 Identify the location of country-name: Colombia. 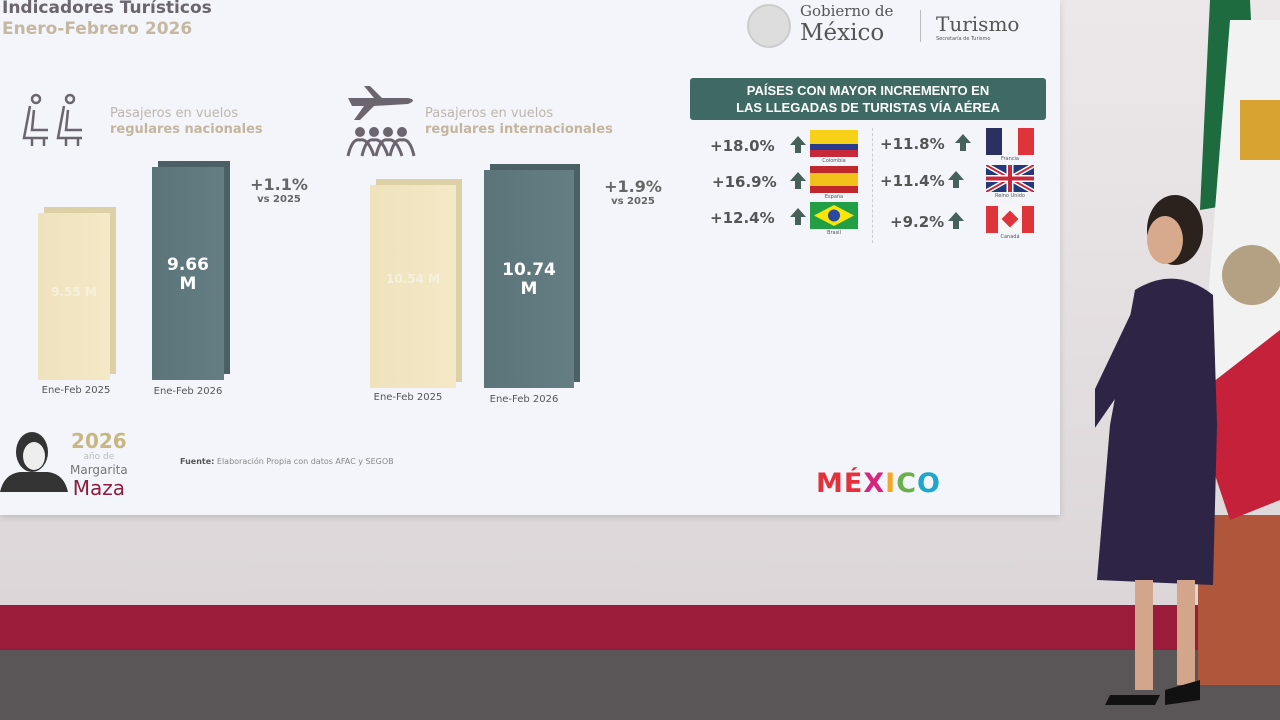
(834, 161).